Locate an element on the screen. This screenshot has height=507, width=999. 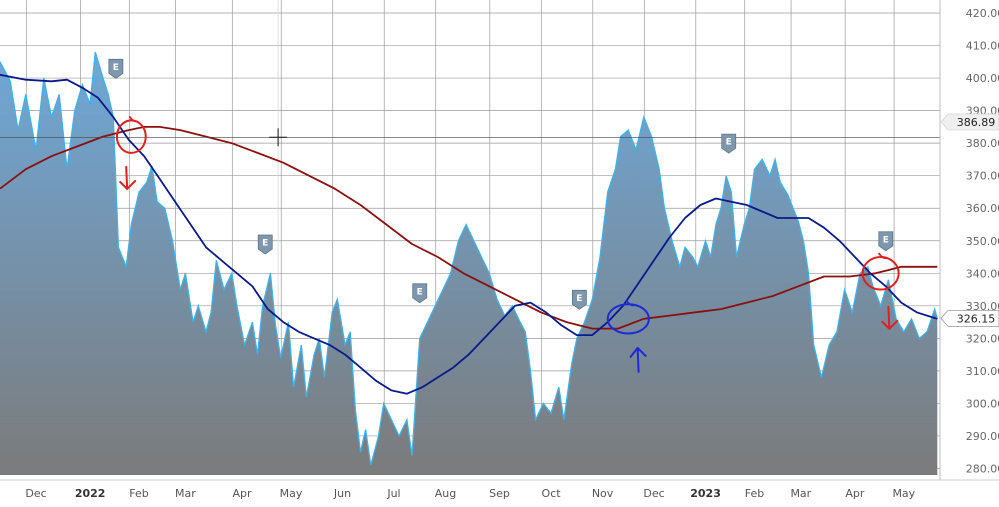
overlay-layer is located at coordinates (470, 137).